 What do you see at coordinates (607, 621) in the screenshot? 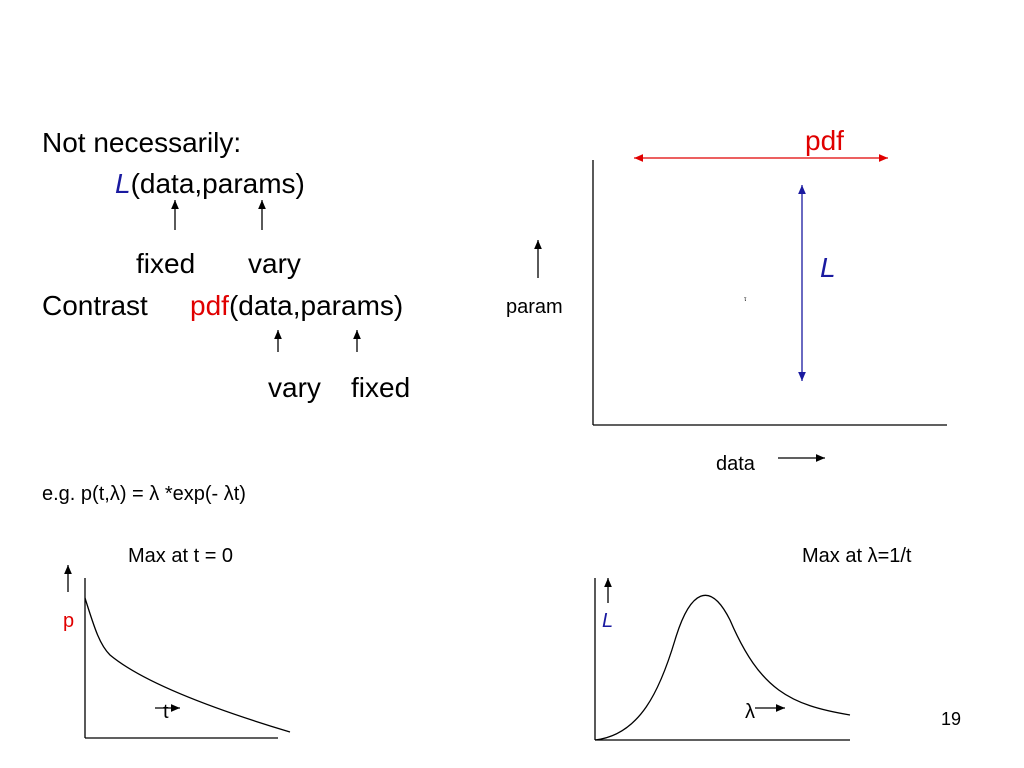
I see `y-label: L` at bounding box center [607, 621].